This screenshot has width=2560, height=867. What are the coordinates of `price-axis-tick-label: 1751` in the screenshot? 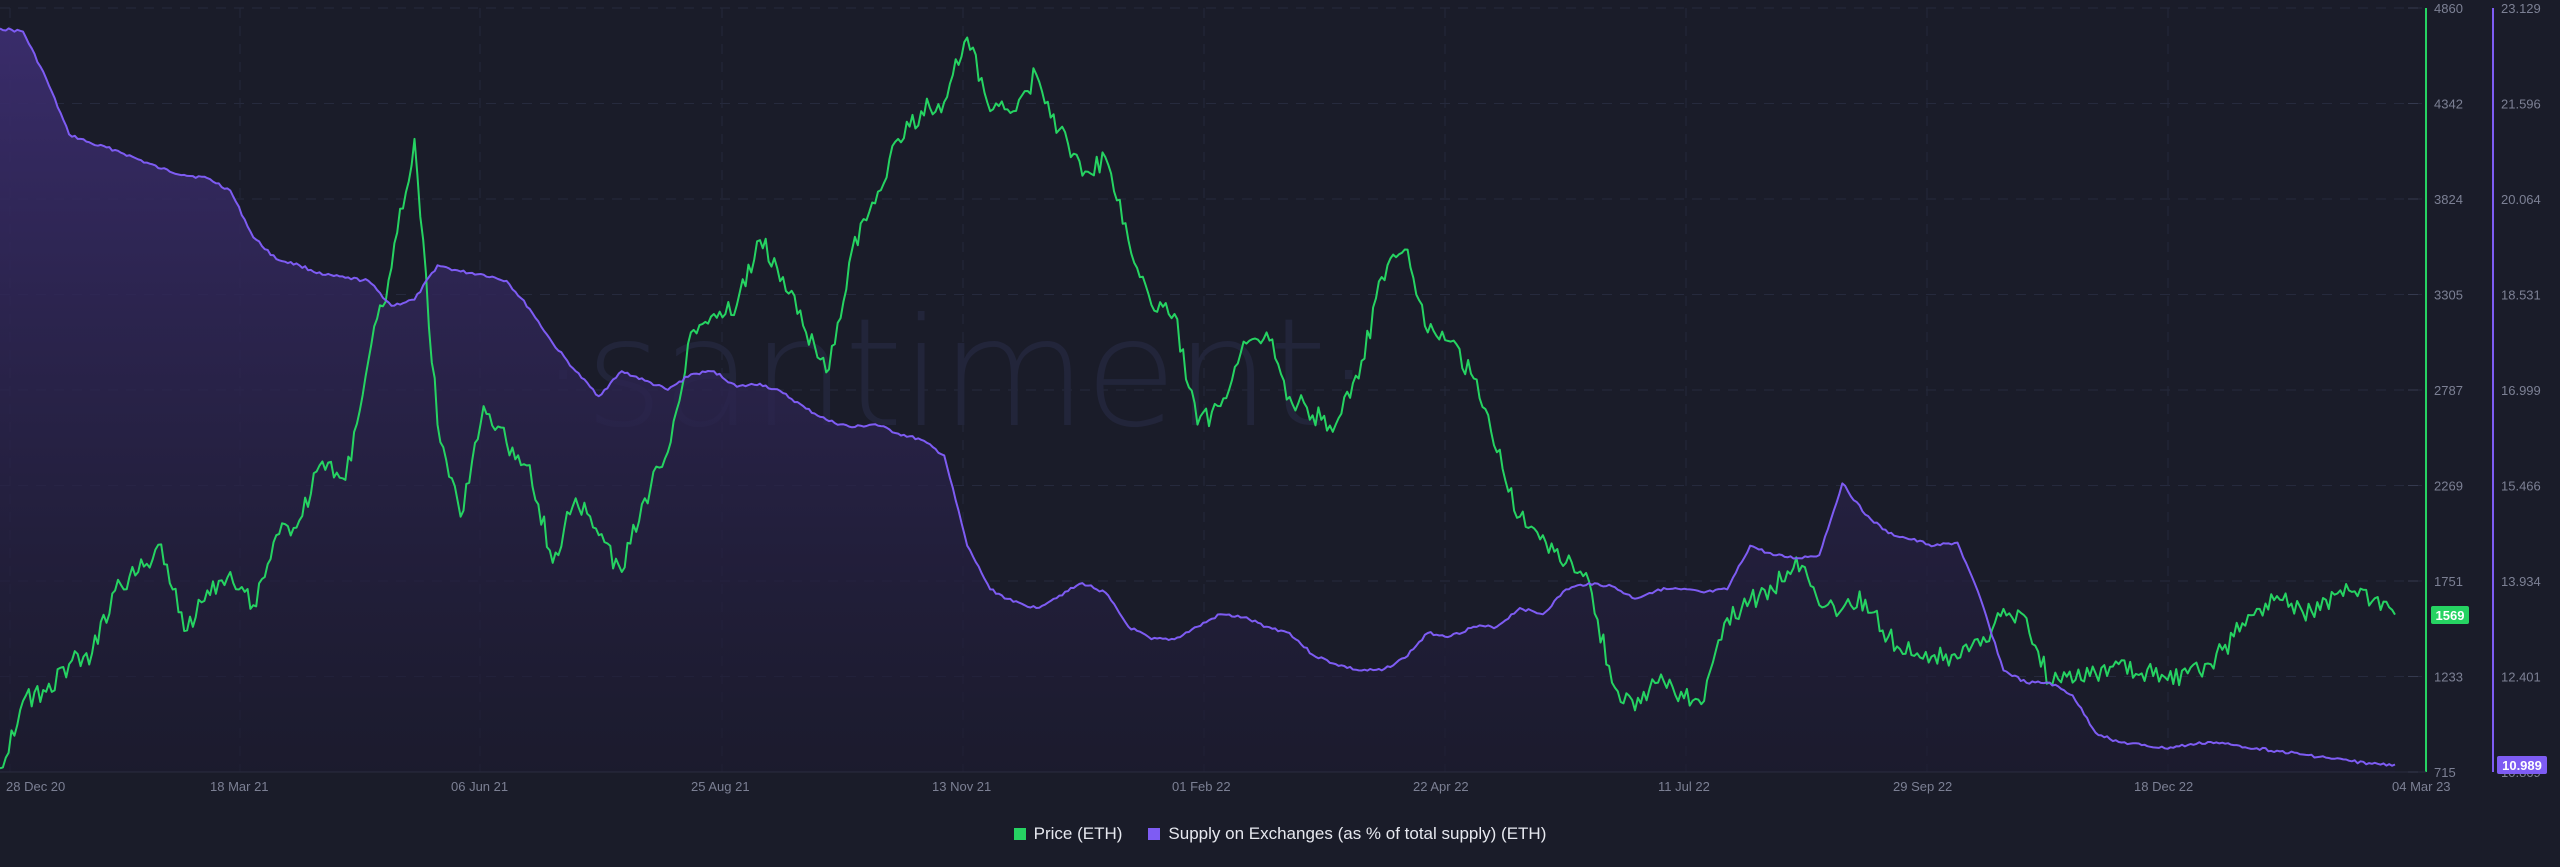 It's located at (2448, 581).